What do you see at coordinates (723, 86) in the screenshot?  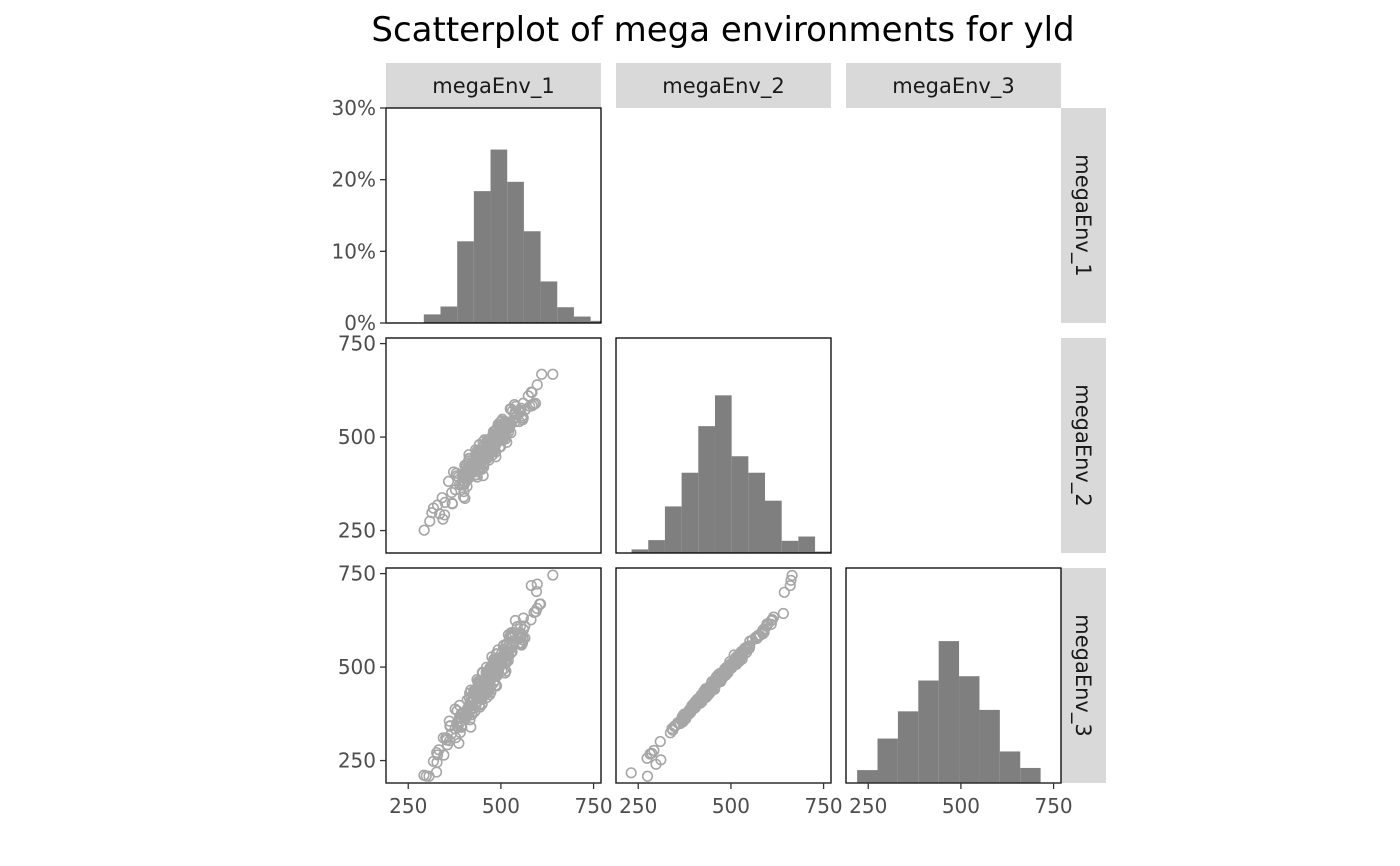 I see `column-strip-label-2: megaEnv_2` at bounding box center [723, 86].